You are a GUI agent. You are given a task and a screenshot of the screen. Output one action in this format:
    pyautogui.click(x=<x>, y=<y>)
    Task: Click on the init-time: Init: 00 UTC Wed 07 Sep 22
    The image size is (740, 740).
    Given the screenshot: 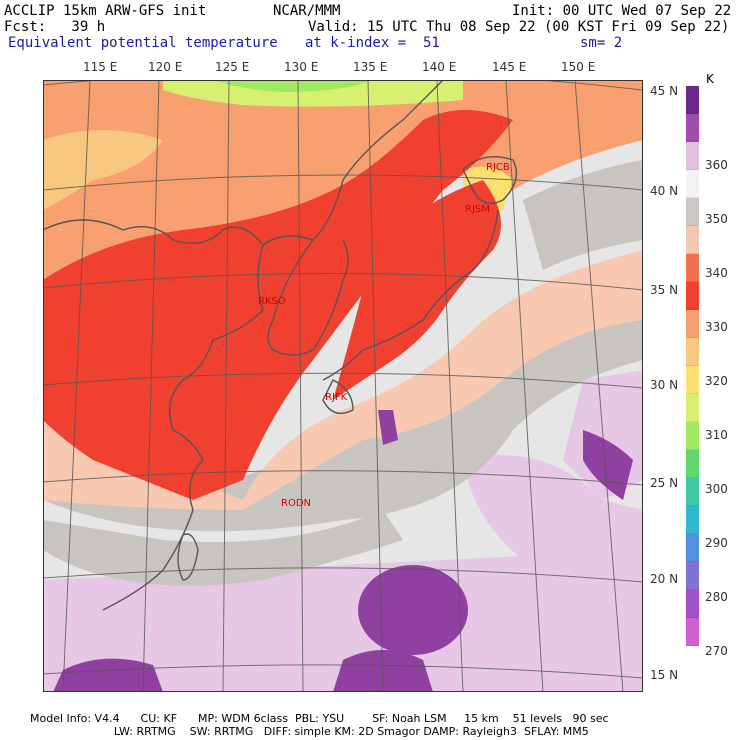 What is the action you would take?
    pyautogui.click(x=622, y=11)
    